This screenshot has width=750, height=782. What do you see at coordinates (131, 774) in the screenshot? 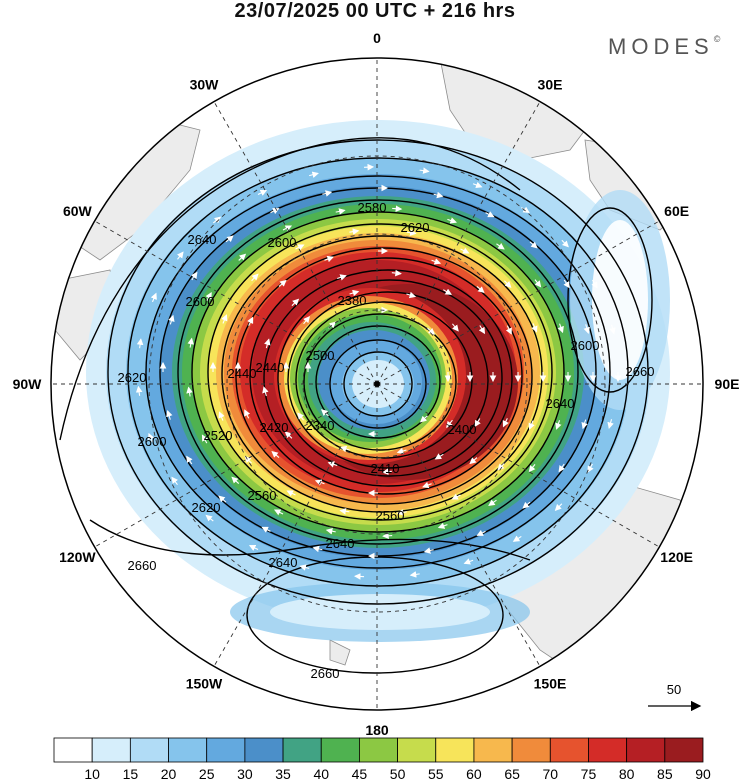
I see `colorbar-label: 15` at bounding box center [131, 774].